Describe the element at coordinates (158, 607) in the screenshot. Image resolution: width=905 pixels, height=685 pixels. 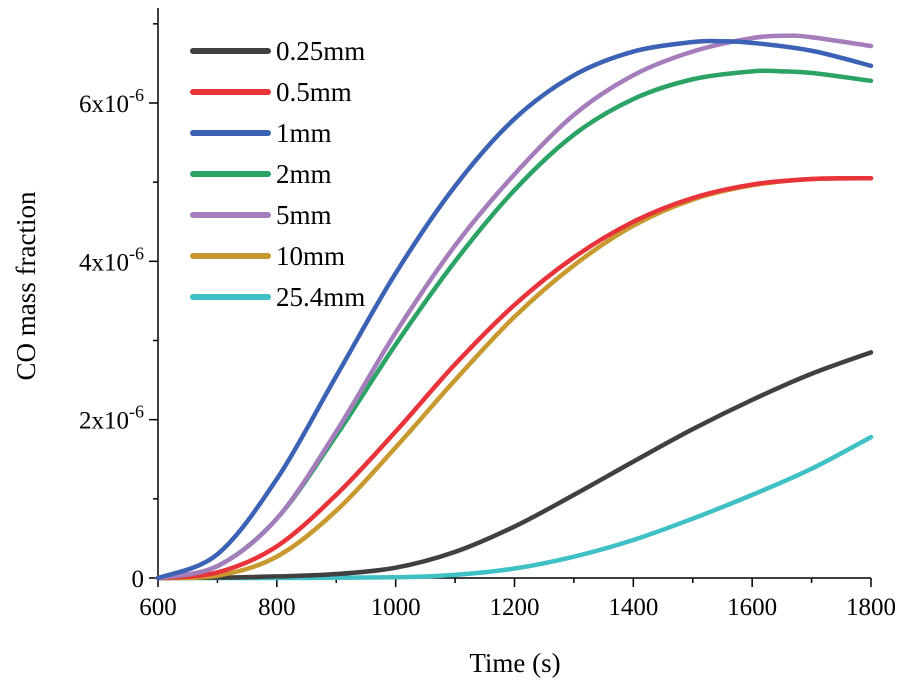
I see `x-tick-label: 600` at that location.